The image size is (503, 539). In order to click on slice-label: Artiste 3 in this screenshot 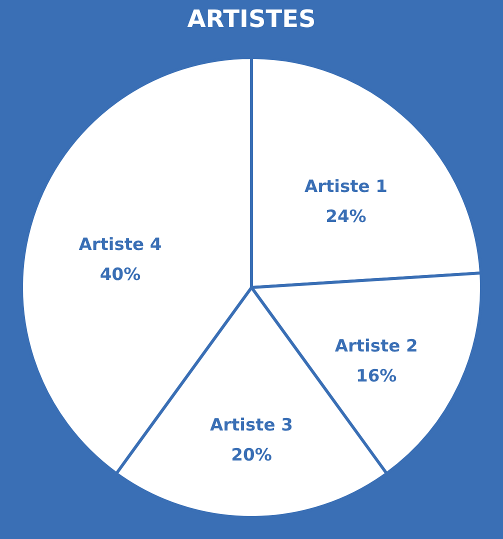, I will do `click(252, 426)`.